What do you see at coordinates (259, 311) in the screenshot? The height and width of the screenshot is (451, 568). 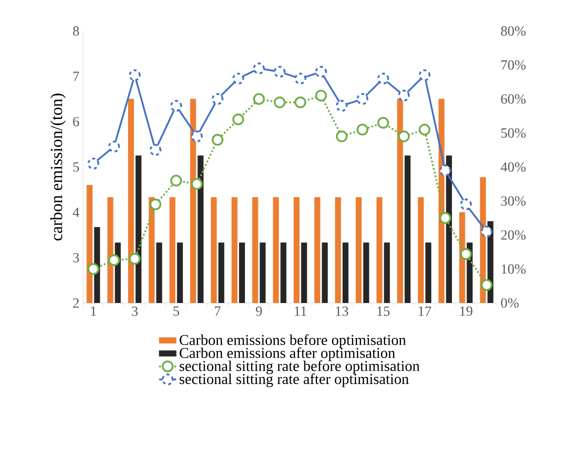 I see `x-tick-label: 9` at bounding box center [259, 311].